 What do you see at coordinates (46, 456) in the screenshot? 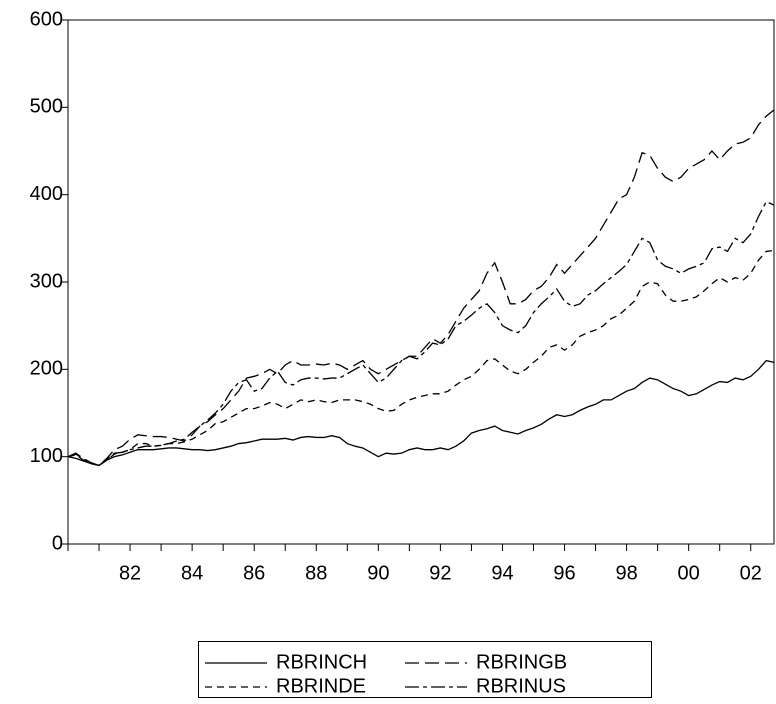
I see `y-tick-label: 100` at bounding box center [46, 456].